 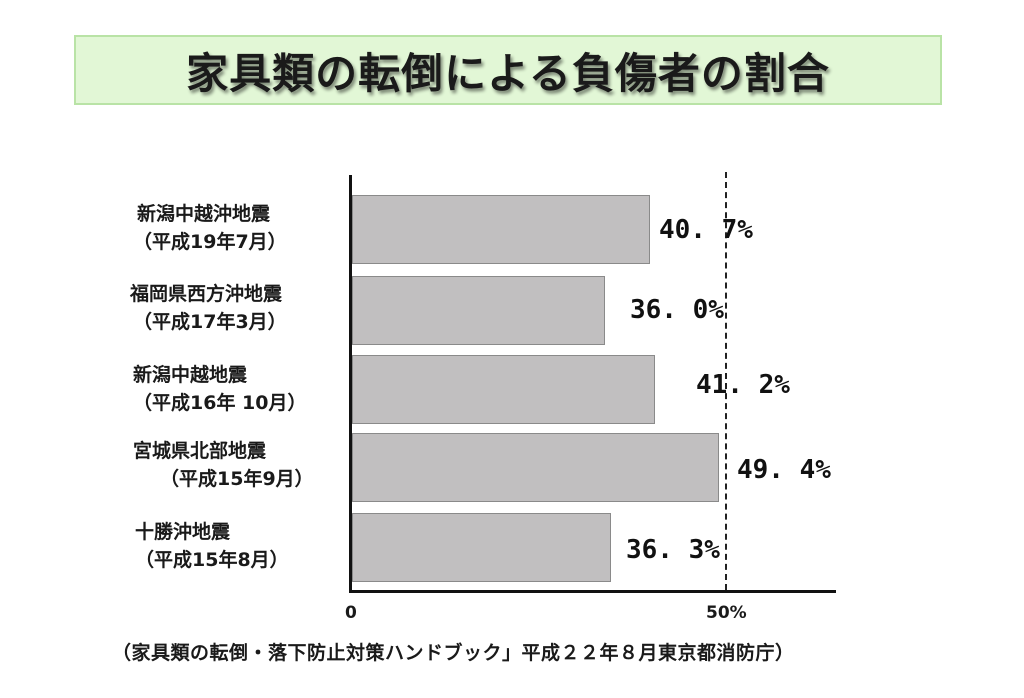 What do you see at coordinates (206, 294) in the screenshot?
I see `category-name: 福岡県西方沖地震` at bounding box center [206, 294].